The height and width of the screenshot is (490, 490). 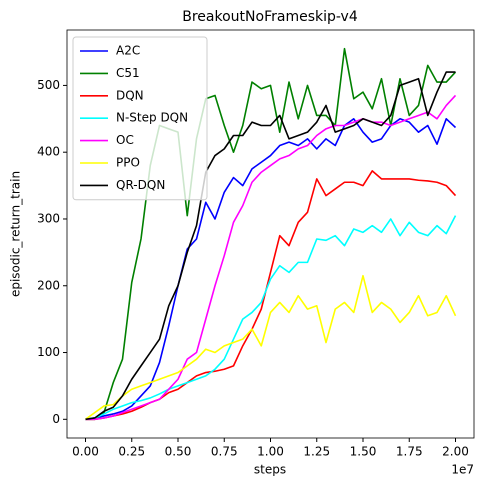 I want to click on y-tick-label: 400, so click(x=48, y=152).